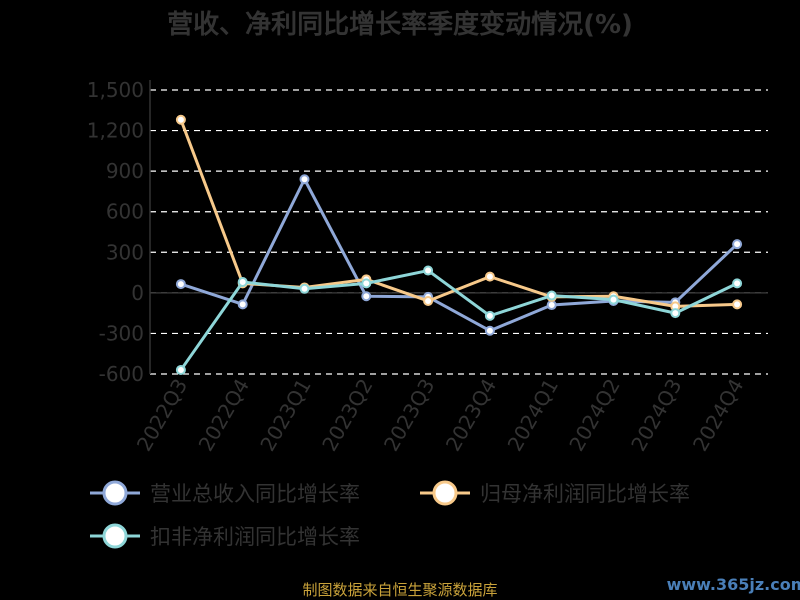 This screenshot has width=800, height=600. I want to click on footer-source: 制图数据来自恒生聚源数据库, so click(399, 590).